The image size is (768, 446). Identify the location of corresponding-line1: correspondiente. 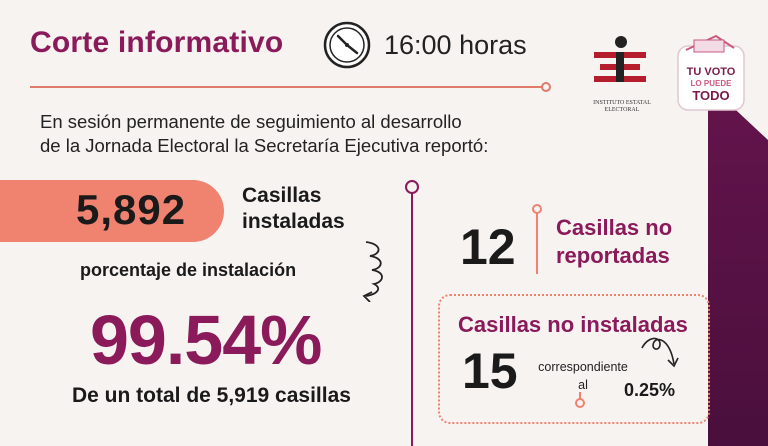
(583, 367).